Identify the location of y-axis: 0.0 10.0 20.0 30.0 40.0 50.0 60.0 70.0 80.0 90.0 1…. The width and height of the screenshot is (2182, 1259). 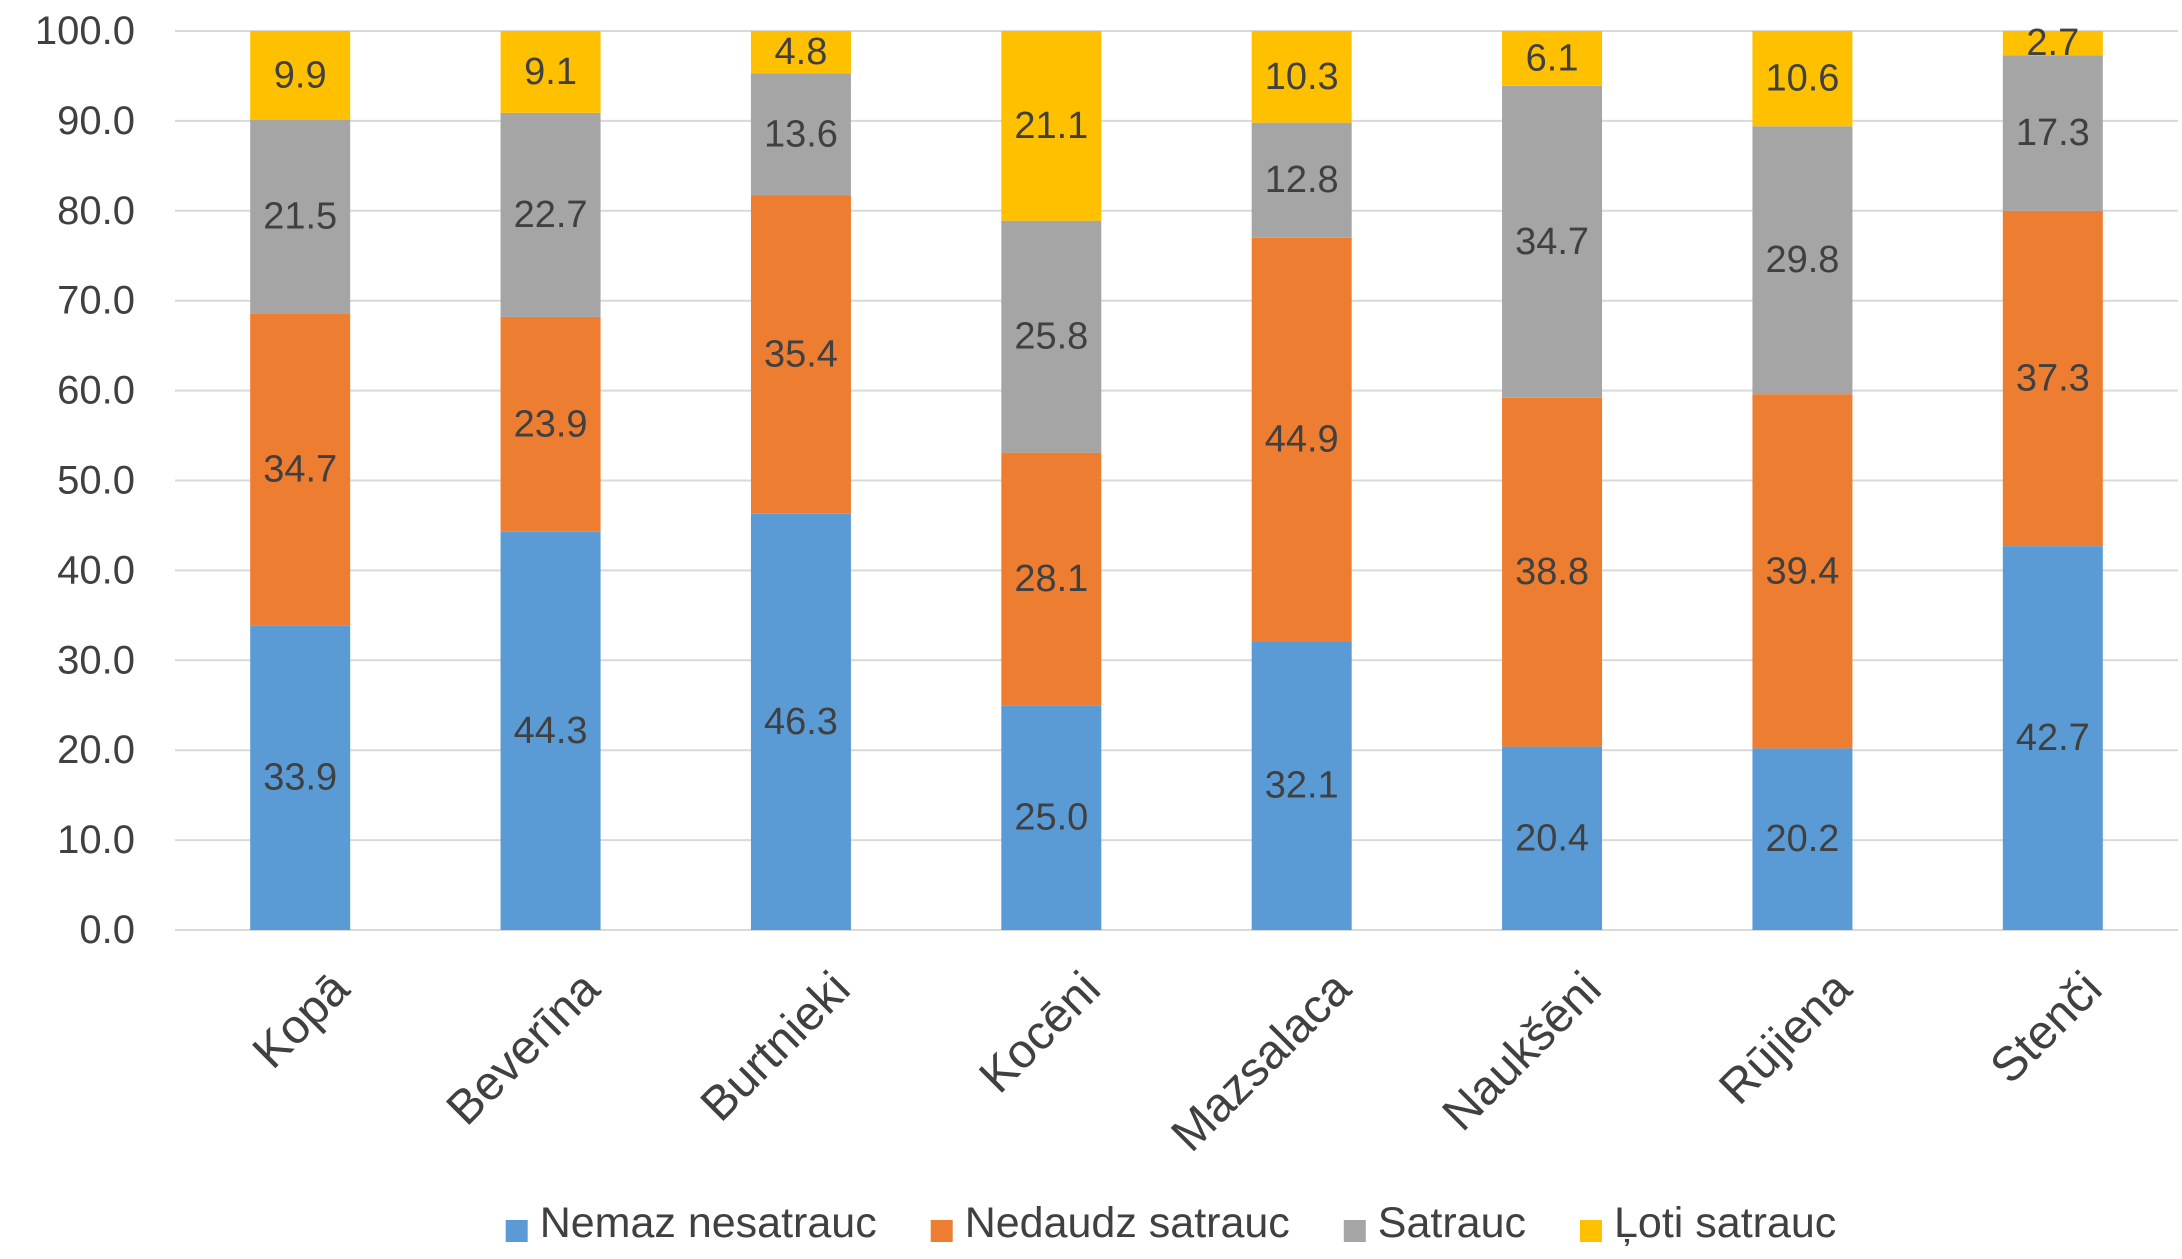
(85, 480).